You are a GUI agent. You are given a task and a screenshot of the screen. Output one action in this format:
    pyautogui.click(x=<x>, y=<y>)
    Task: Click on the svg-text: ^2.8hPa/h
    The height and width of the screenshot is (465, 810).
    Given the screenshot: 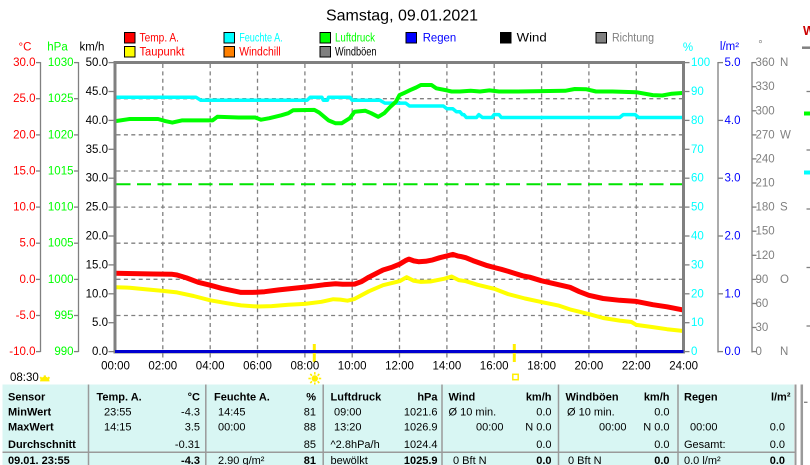 What is the action you would take?
    pyautogui.click(x=355, y=445)
    